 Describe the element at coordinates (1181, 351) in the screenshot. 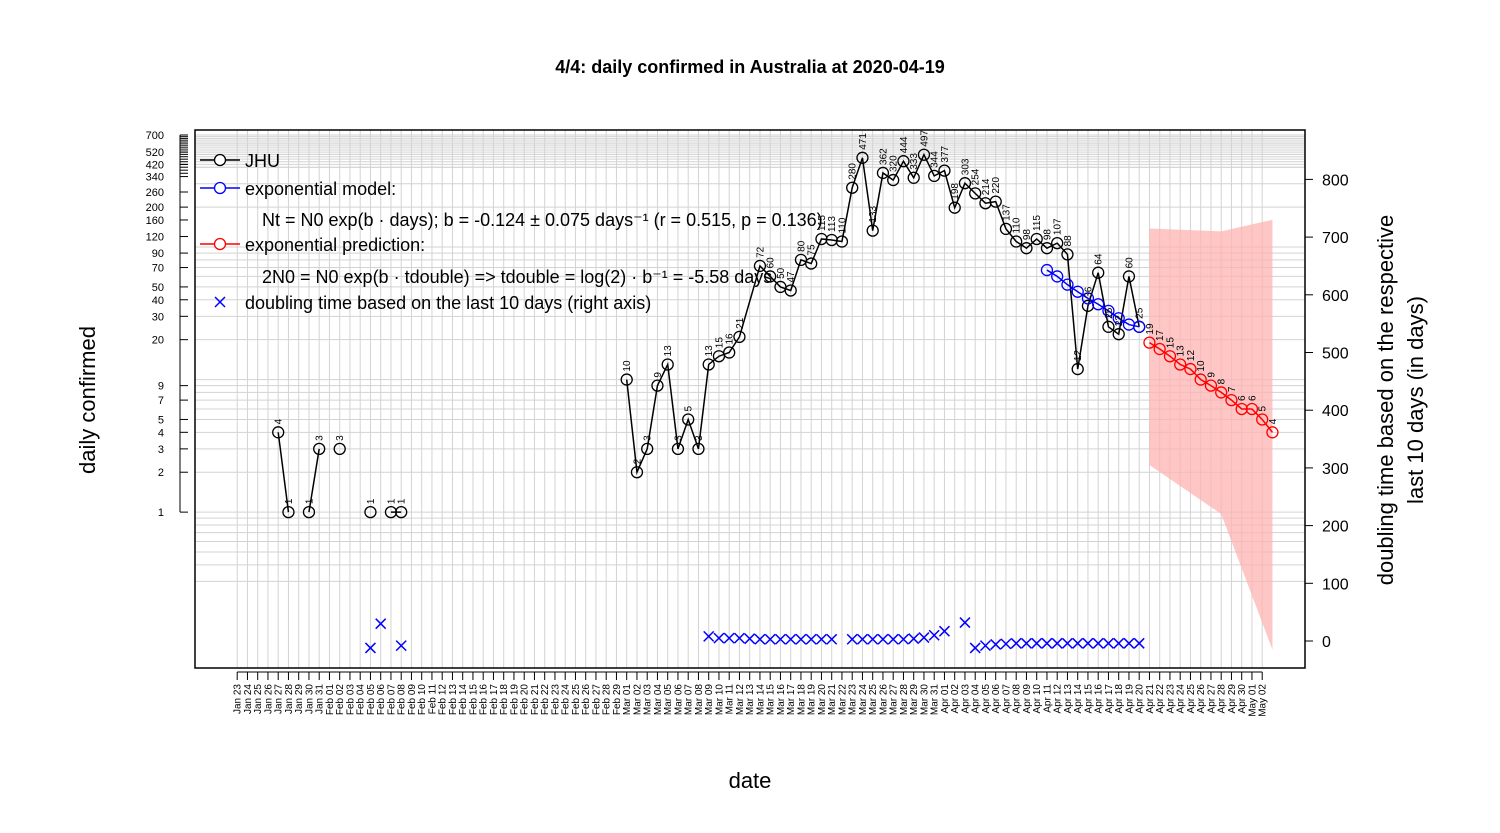

I see `prediction-value-label: 13` at that location.